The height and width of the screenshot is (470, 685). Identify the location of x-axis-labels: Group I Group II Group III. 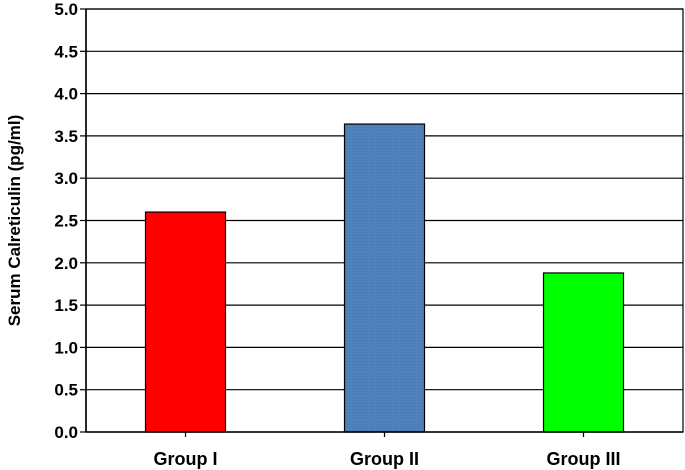
(387, 450).